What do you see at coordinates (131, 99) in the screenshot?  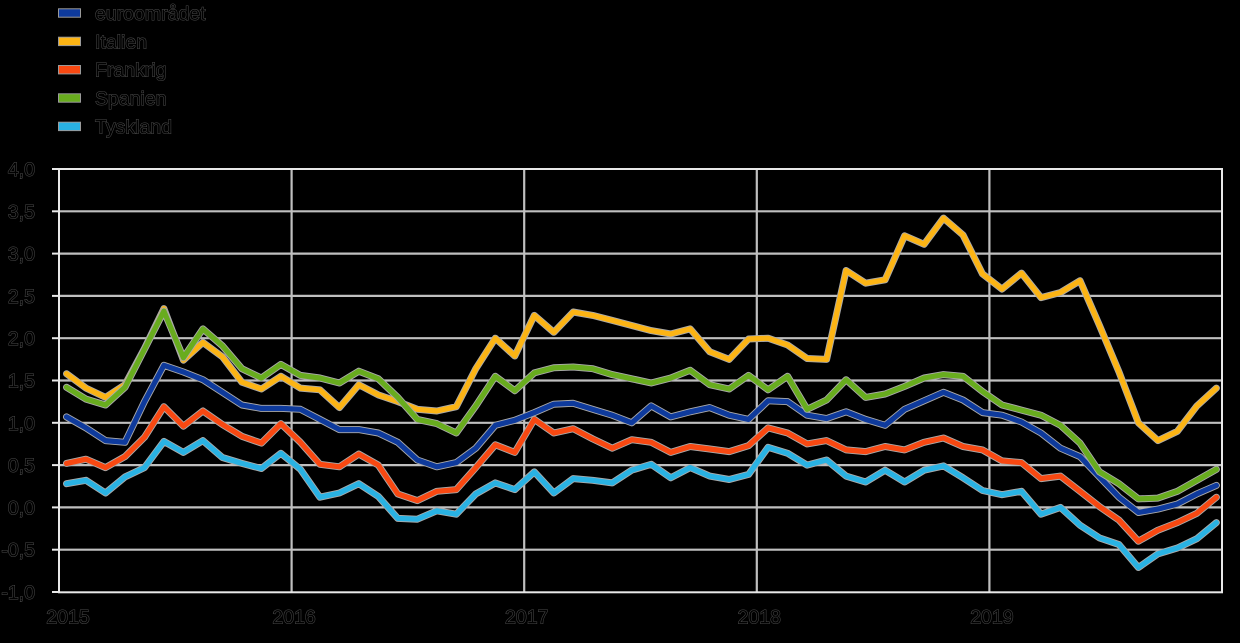 I see `svg-text: Spanien` at bounding box center [131, 99].